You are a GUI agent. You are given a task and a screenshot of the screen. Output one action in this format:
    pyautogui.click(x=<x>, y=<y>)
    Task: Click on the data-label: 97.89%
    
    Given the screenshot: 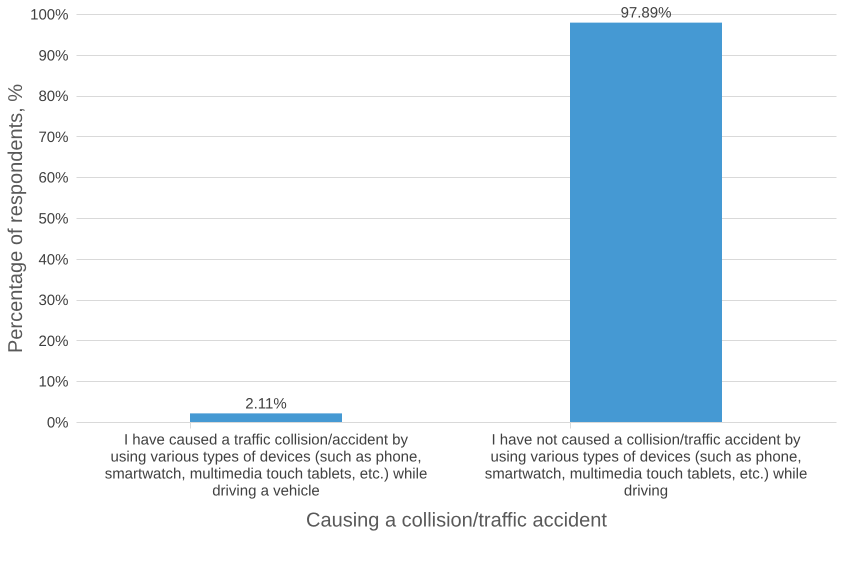 What is the action you would take?
    pyautogui.click(x=646, y=13)
    